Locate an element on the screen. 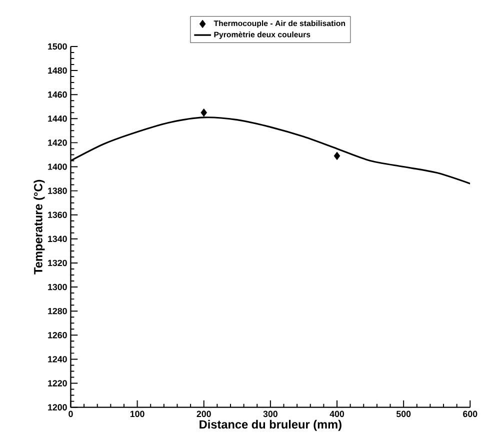 The image size is (483, 445). y-tick-label: 1420 is located at coordinates (57, 143).